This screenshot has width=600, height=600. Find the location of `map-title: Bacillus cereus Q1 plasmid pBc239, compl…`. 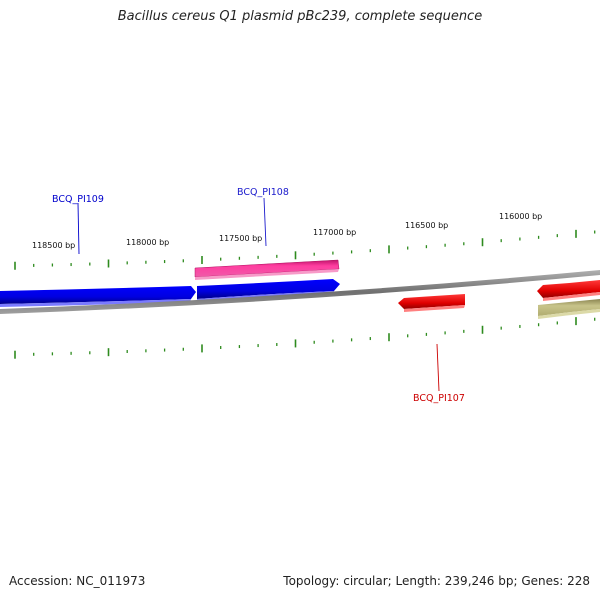

map-title: Bacillus cereus Q1 plasmid pBc239, compl… is located at coordinates (300, 16).